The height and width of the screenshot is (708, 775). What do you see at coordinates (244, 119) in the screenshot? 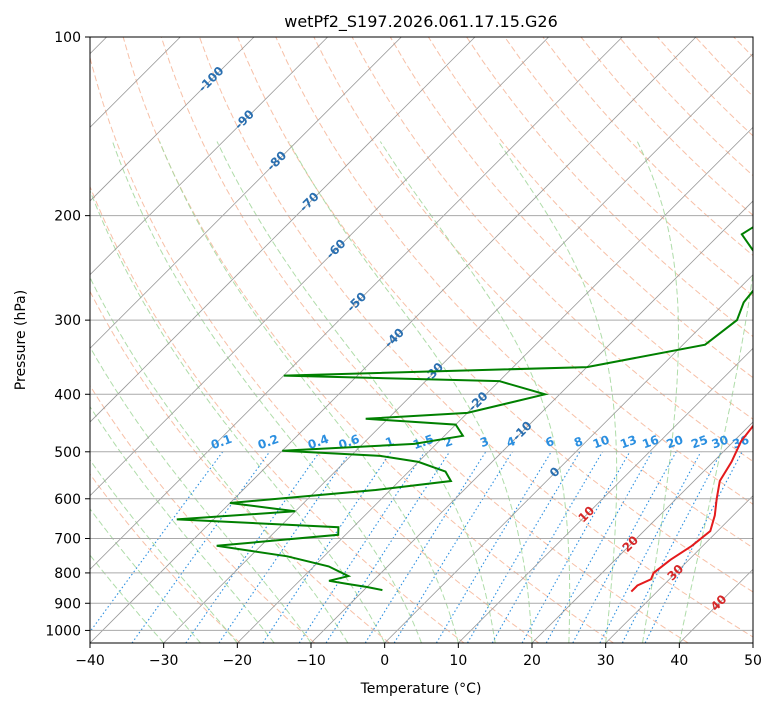
I see `isotherm-label: -90` at bounding box center [244, 119].